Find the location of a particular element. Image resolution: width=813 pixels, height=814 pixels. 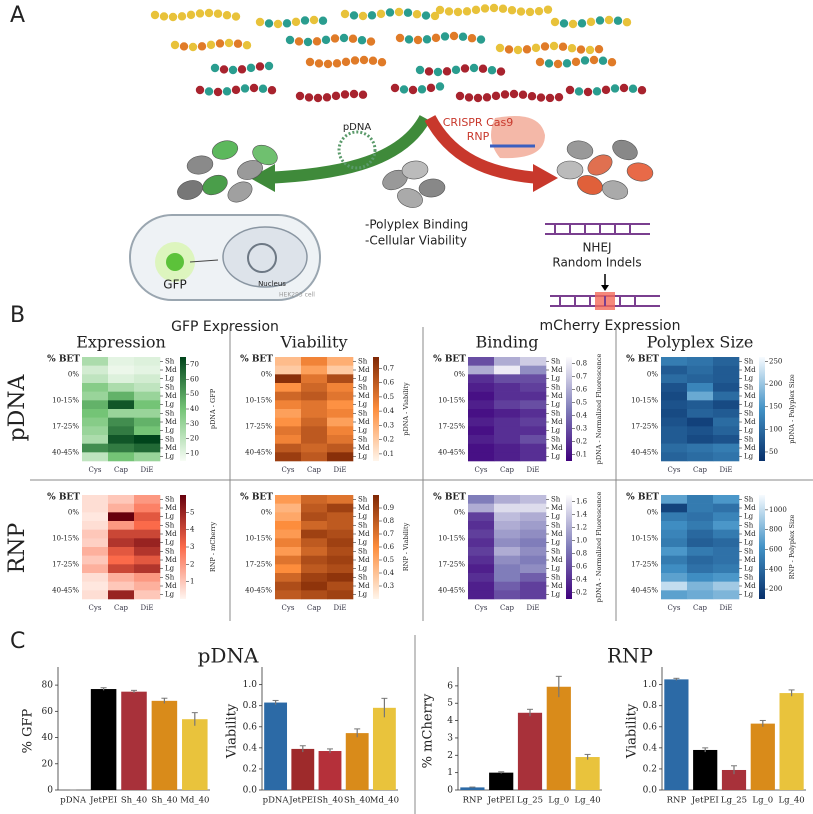

colorbar is located at coordinates (376, 547).